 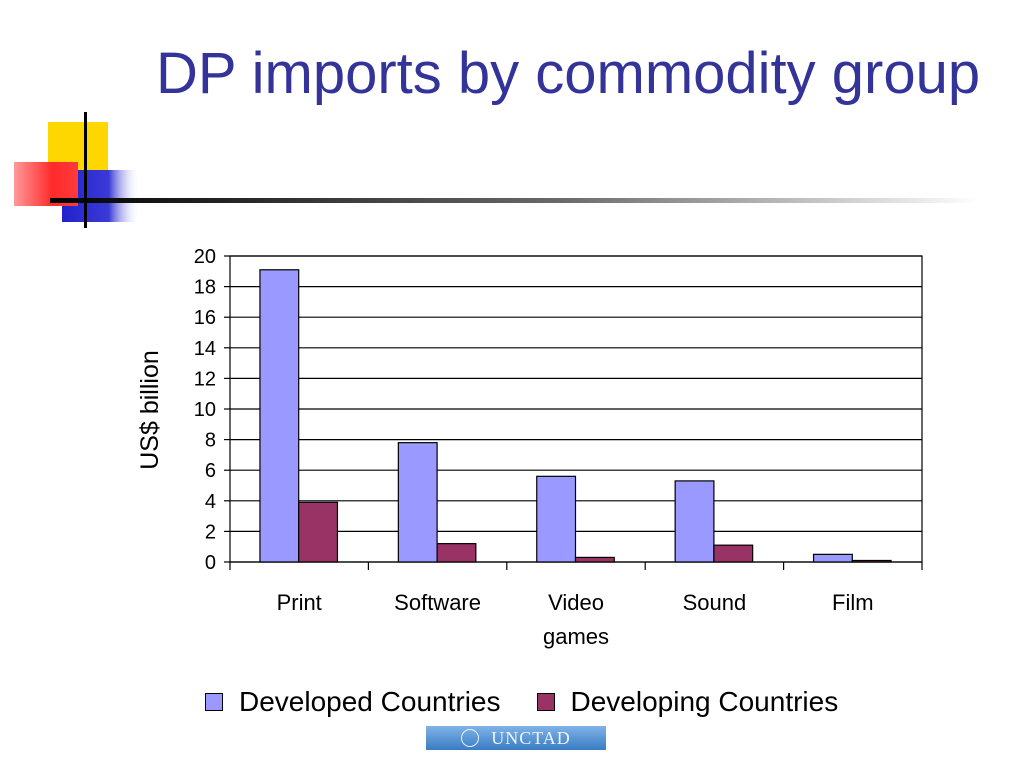 What do you see at coordinates (853, 602) in the screenshot?
I see `x-tick-label: Film` at bounding box center [853, 602].